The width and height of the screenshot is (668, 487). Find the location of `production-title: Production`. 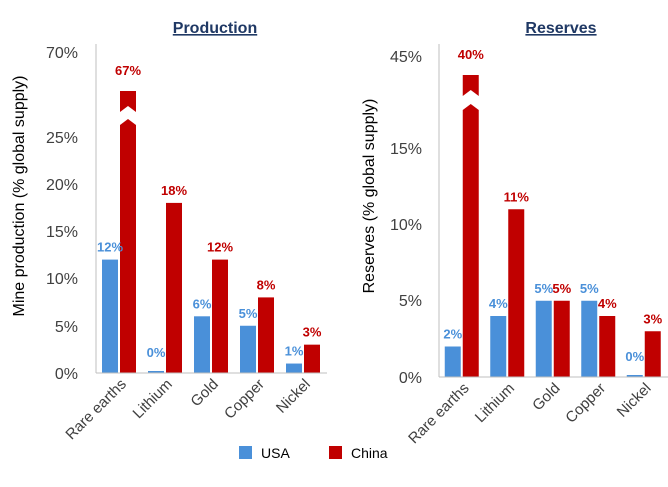

production-title: Production is located at coordinates (215, 28).